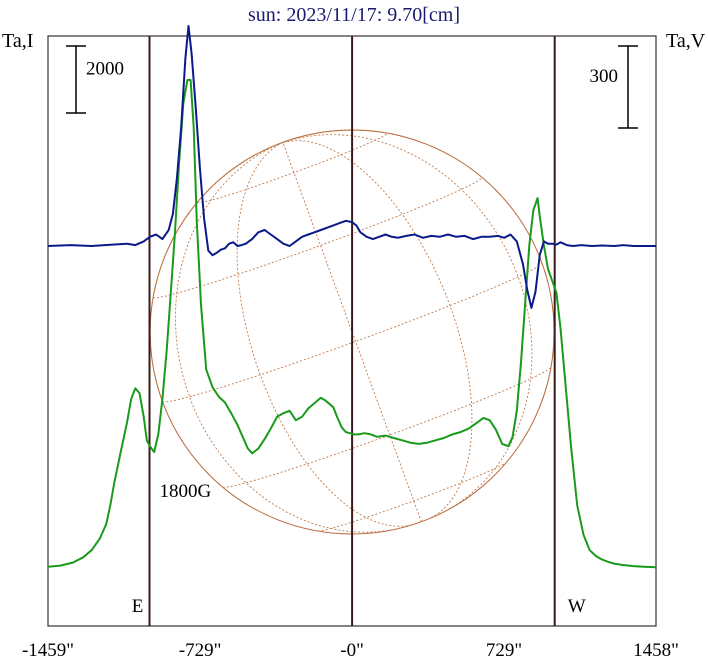  I want to click on x-tick-label: 729", so click(504, 650).